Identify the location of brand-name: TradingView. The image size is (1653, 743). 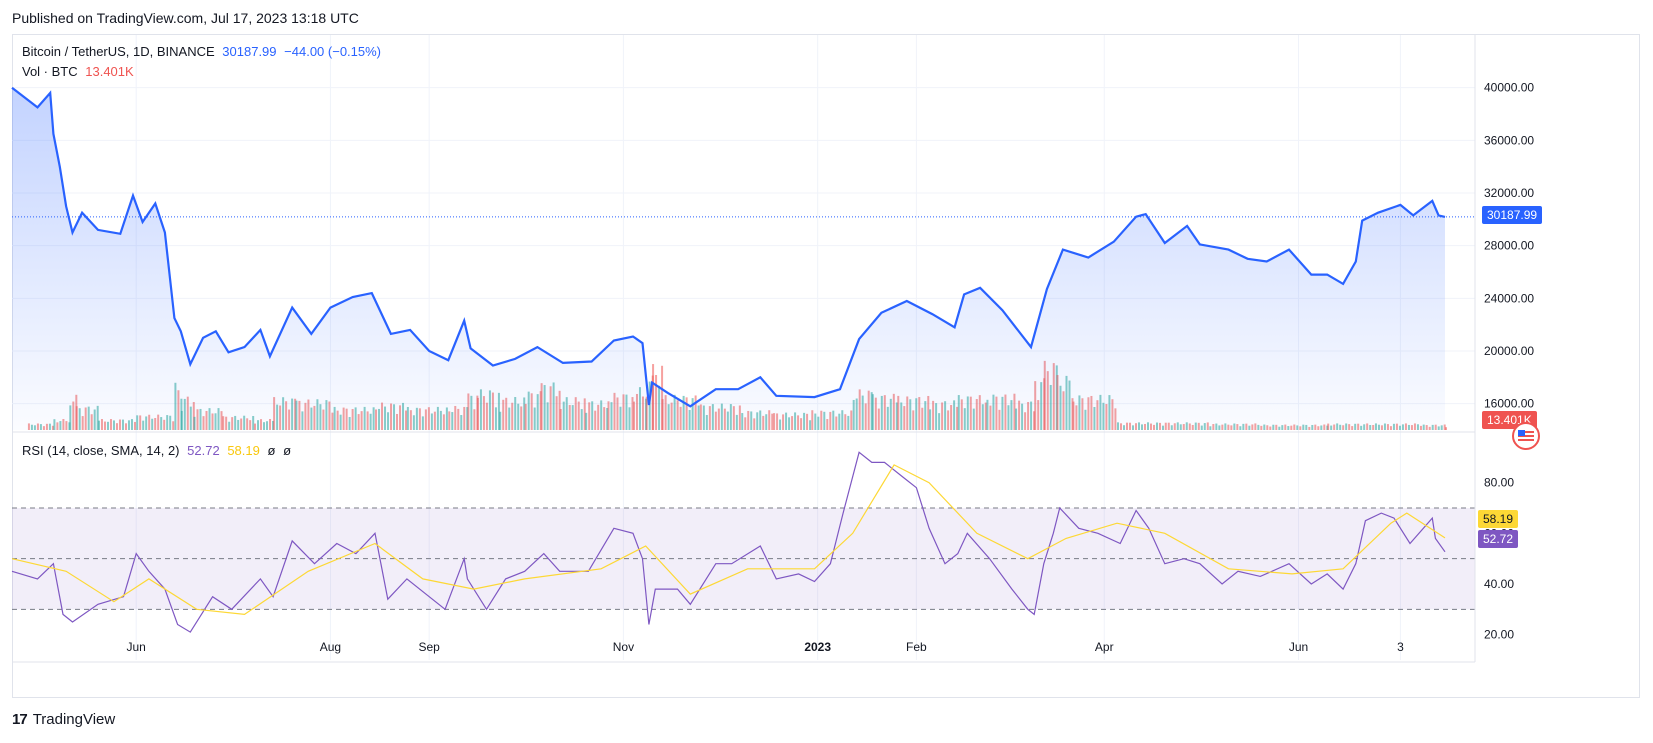
(74, 719).